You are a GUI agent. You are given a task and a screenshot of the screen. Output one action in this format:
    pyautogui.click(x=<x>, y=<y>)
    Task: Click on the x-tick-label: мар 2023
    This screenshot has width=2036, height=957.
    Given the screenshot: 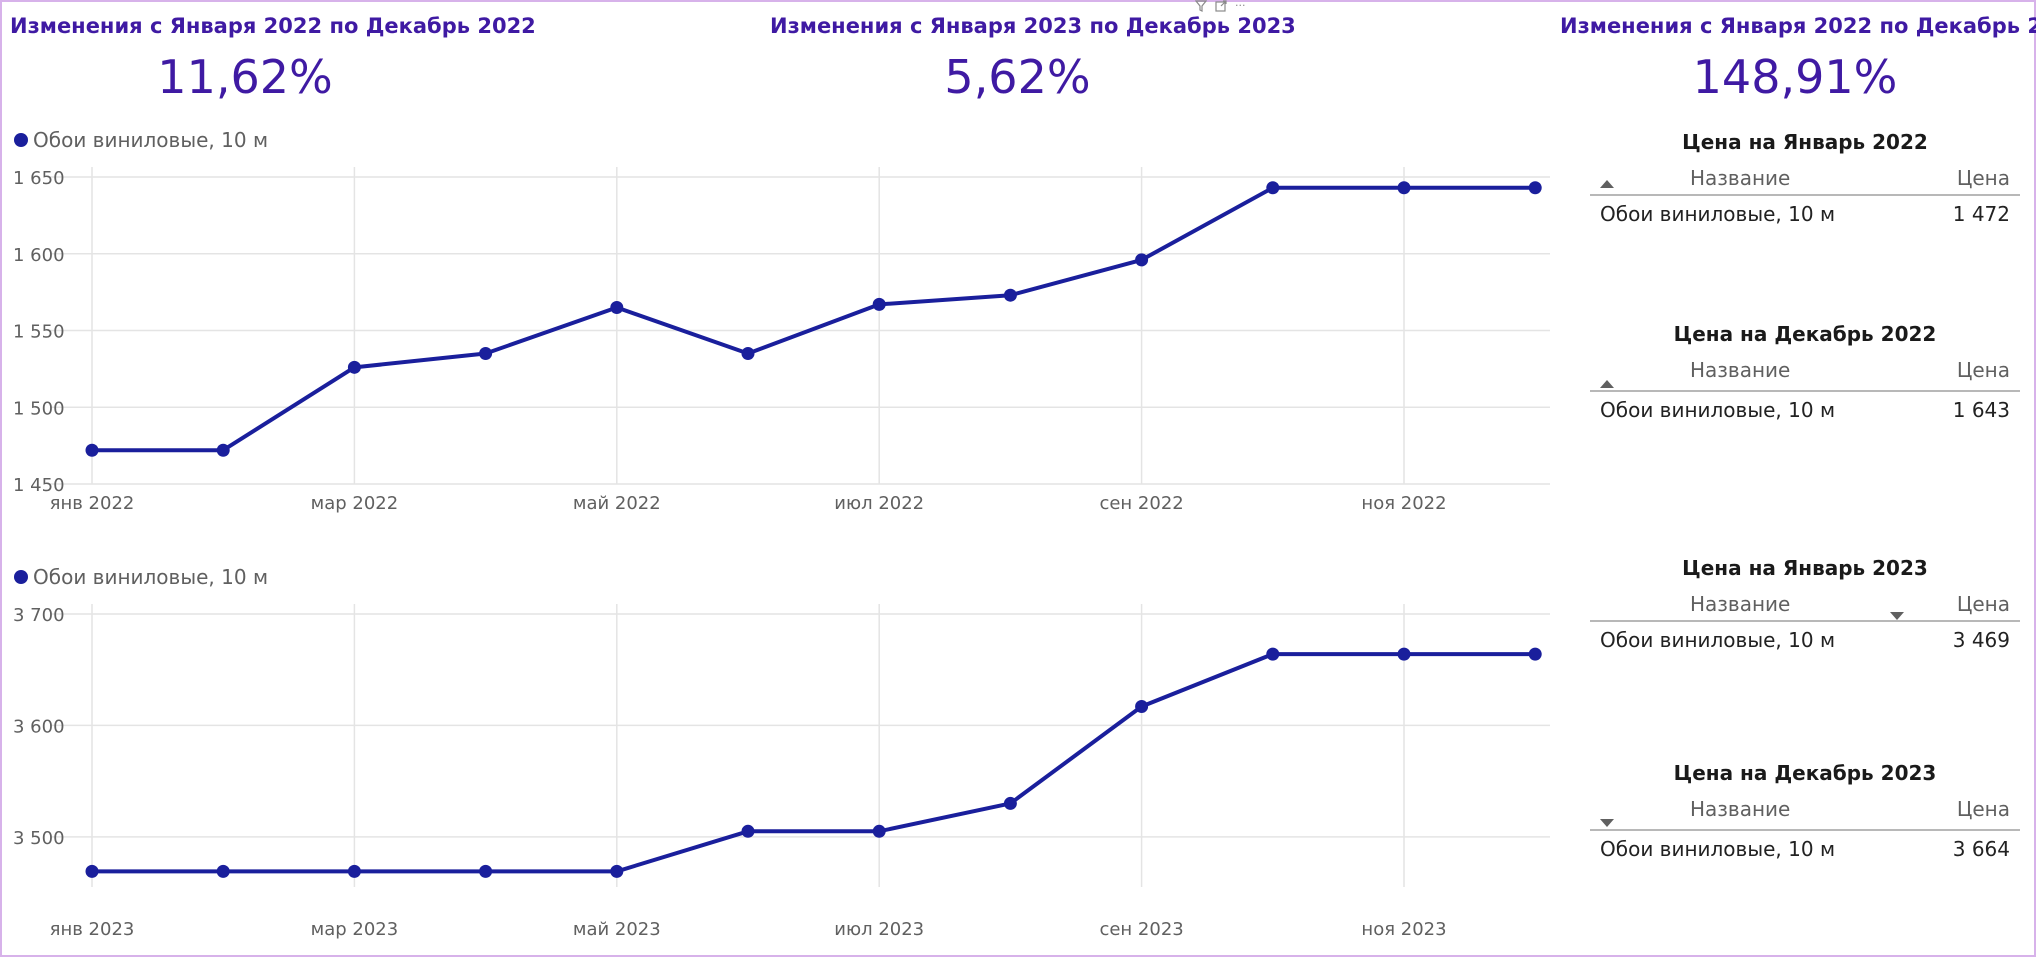 What is the action you would take?
    pyautogui.click(x=355, y=929)
    